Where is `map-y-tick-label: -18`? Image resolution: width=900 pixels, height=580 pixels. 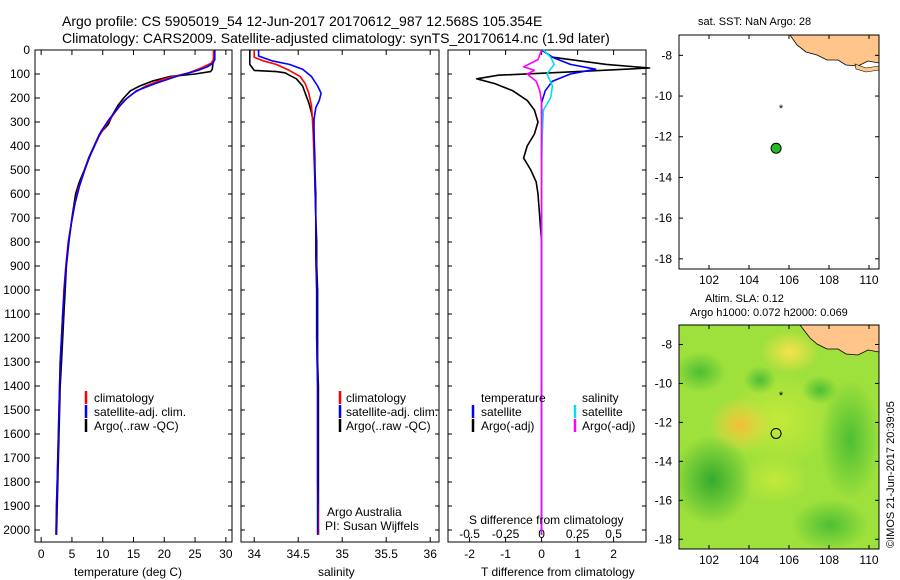
map-y-tick-label: -18 is located at coordinates (664, 539).